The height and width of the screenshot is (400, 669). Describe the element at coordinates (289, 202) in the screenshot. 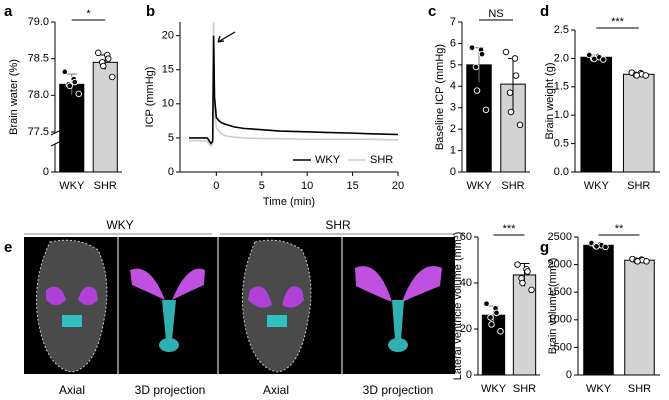

I see `x-axis-label: Time (min)` at that location.